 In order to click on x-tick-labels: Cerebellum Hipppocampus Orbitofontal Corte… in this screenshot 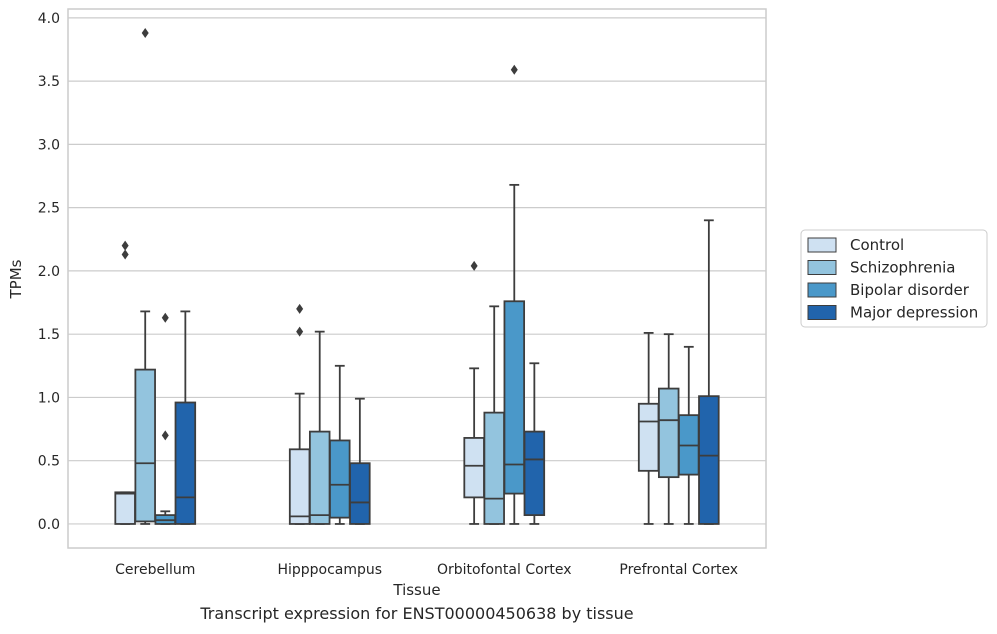, I will do `click(426, 570)`.